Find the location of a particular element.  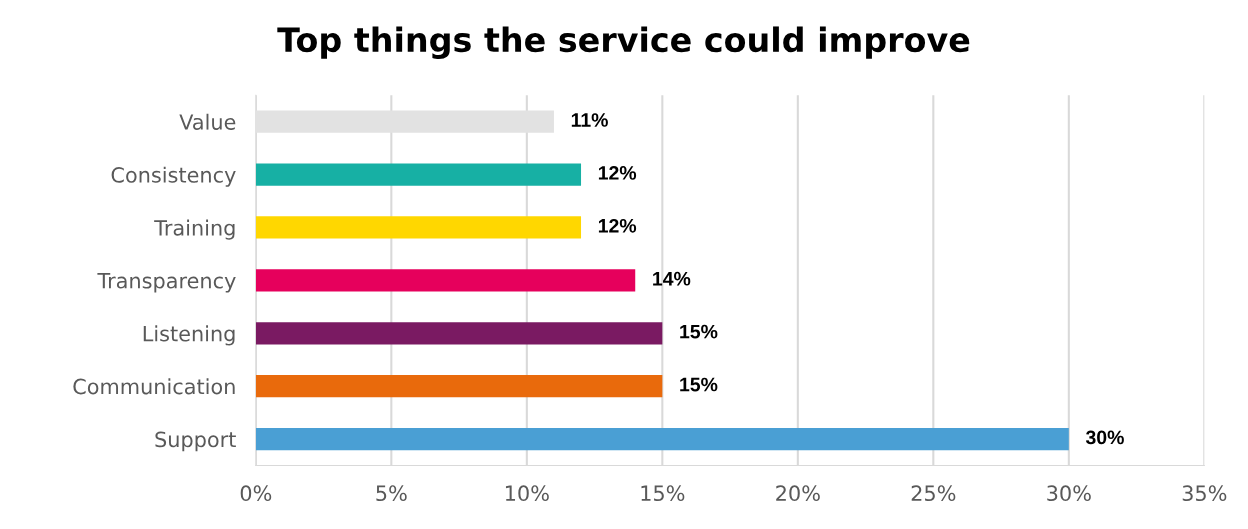

x-tick-label: 5% is located at coordinates (391, 493).